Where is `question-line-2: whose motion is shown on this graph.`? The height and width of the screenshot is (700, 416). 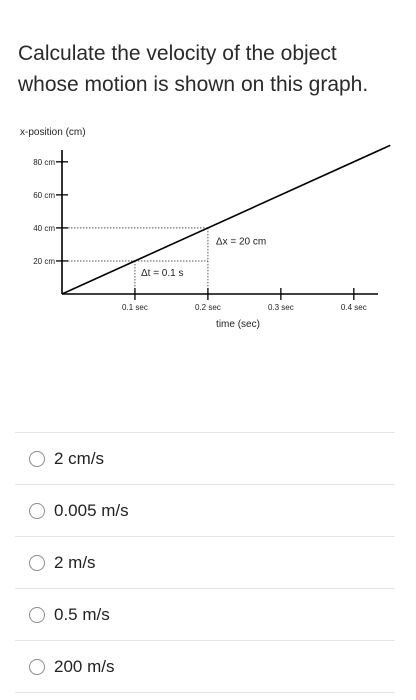
question-line-2: whose motion is shown on this graph. is located at coordinates (193, 84).